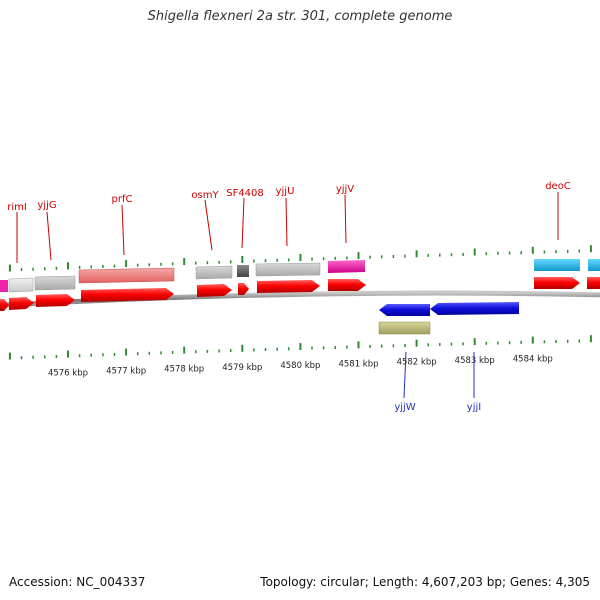  I want to click on gene-label-deoC: deoC, so click(558, 186).